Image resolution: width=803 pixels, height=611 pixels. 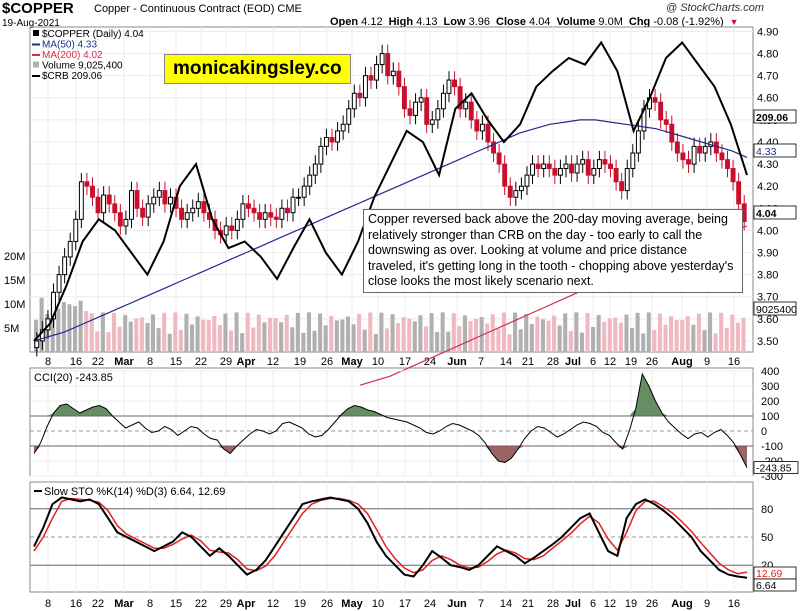 I want to click on crb-last-label-box, so click(x=775, y=116).